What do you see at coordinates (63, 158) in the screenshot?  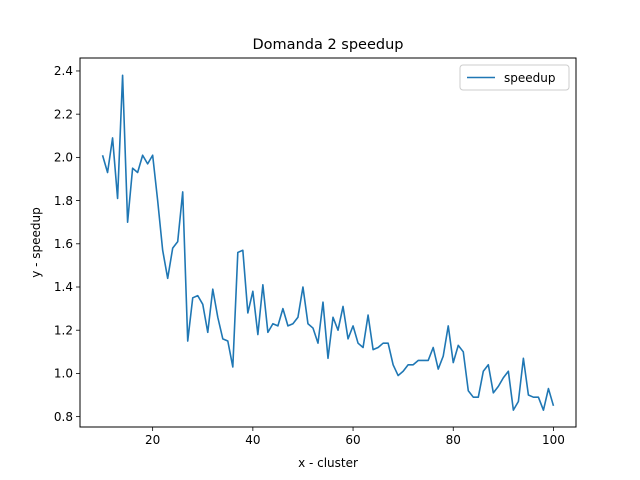 I see `y-tick-label: 2.0` at bounding box center [63, 158].